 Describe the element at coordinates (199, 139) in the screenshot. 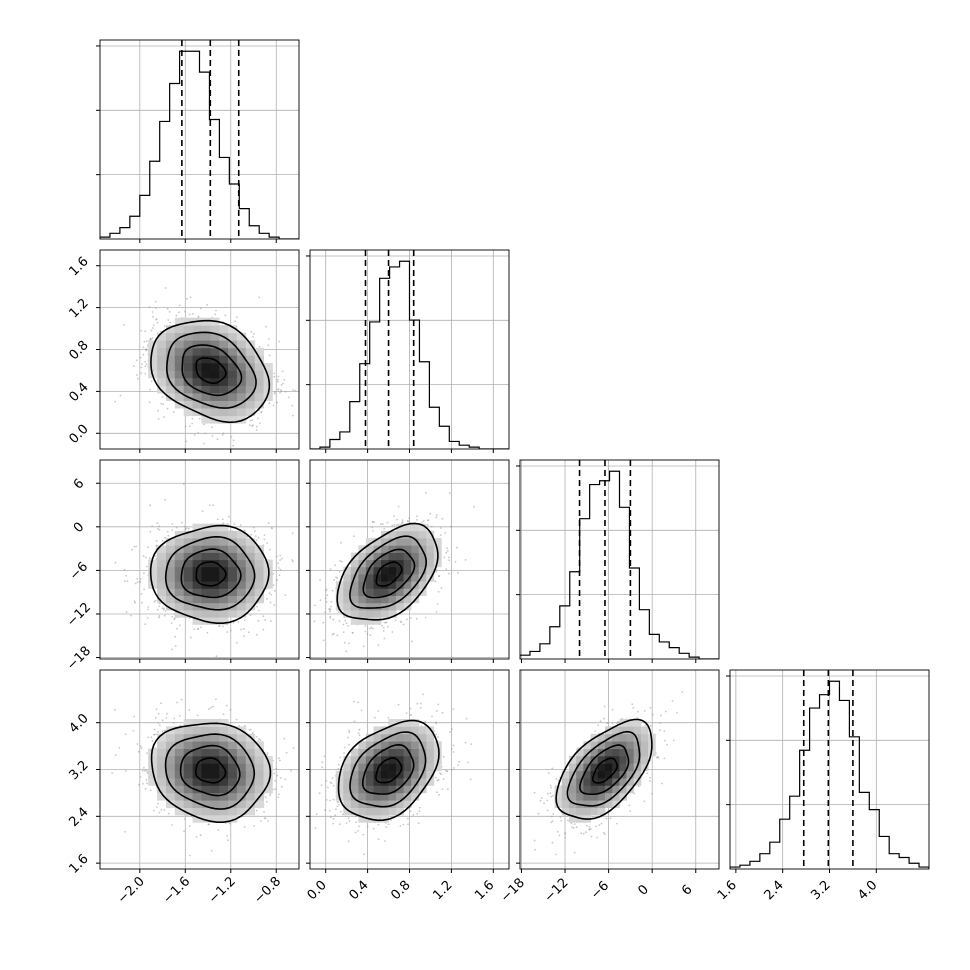

I see `panel-0-0-content` at that location.